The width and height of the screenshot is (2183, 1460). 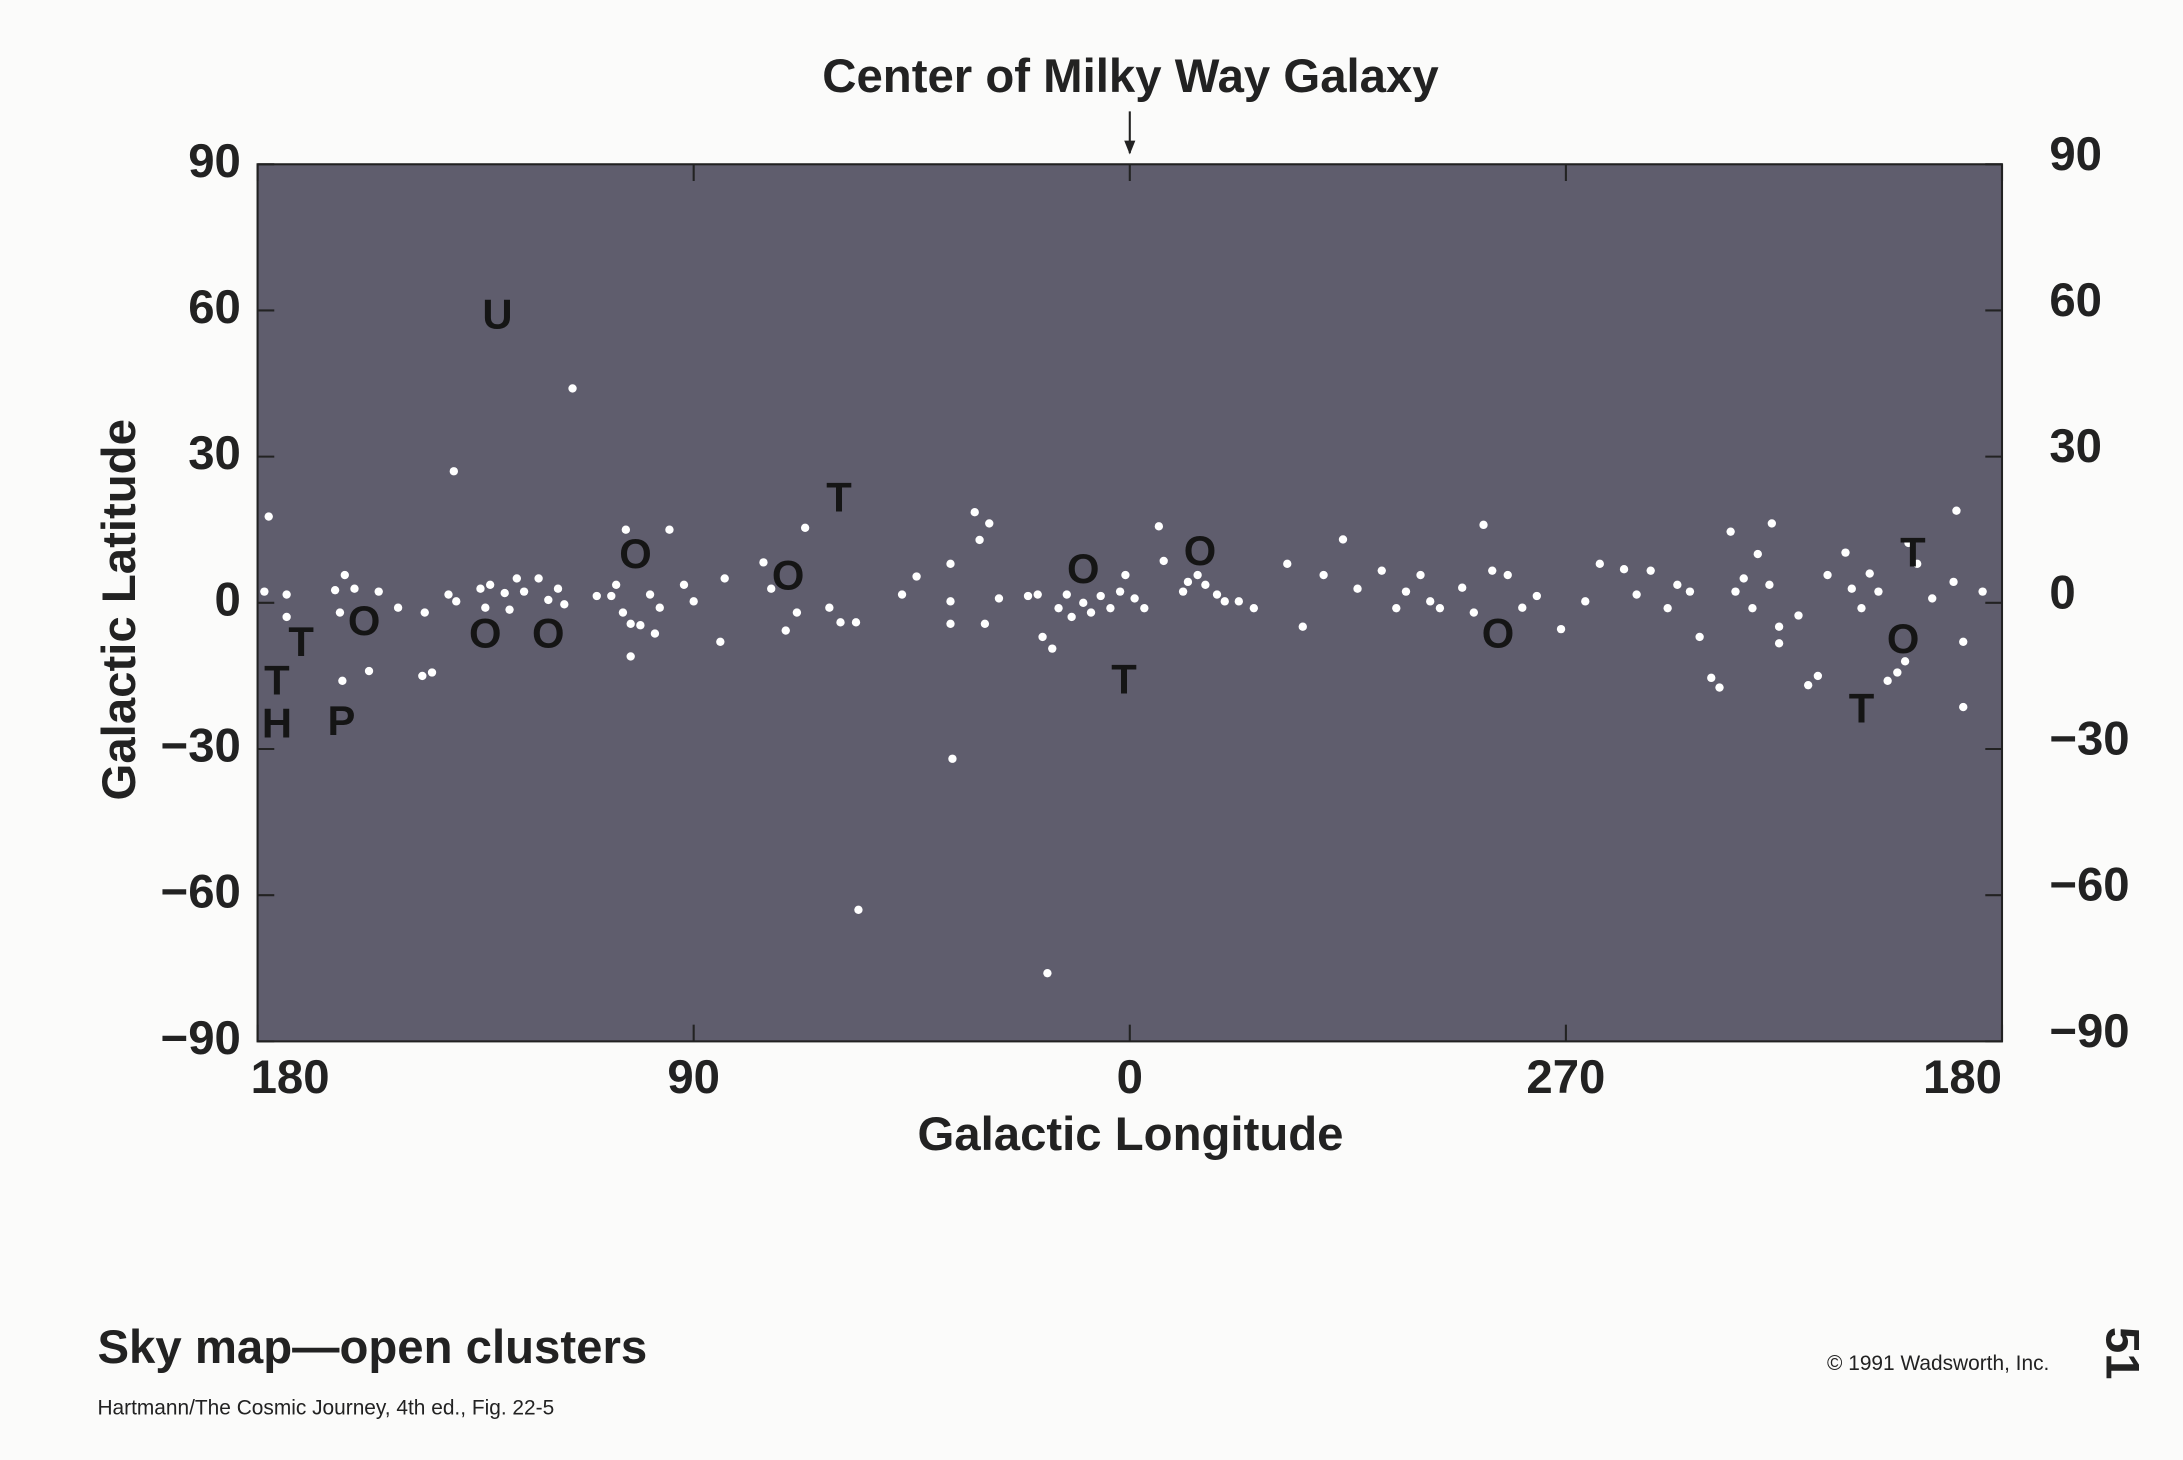 What do you see at coordinates (214, 307) in the screenshot?
I see `y-tick-label: 60` at bounding box center [214, 307].